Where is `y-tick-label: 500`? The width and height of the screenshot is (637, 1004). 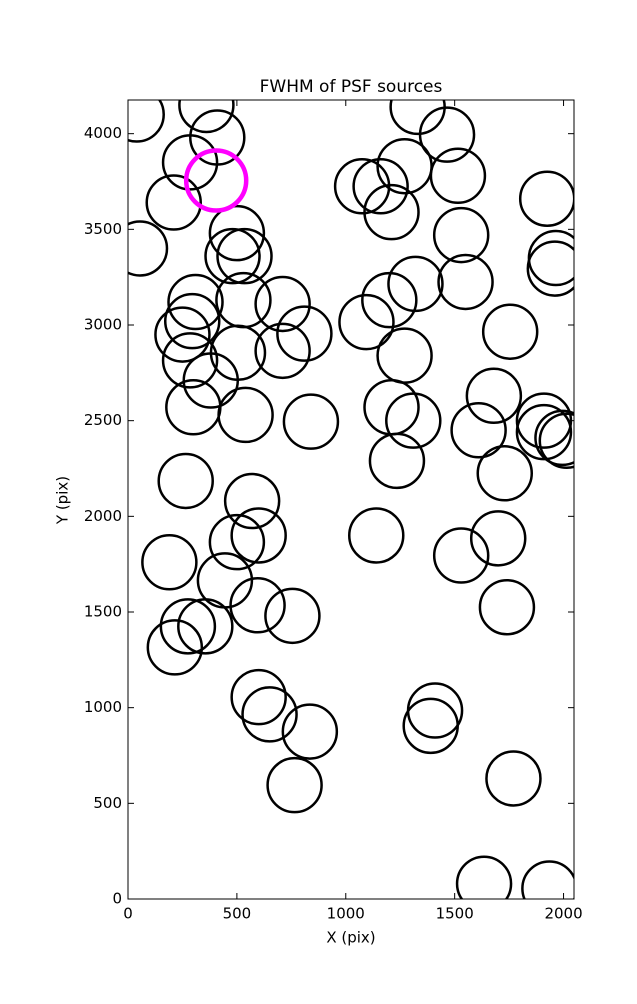 y-tick-label: 500 is located at coordinates (107, 803).